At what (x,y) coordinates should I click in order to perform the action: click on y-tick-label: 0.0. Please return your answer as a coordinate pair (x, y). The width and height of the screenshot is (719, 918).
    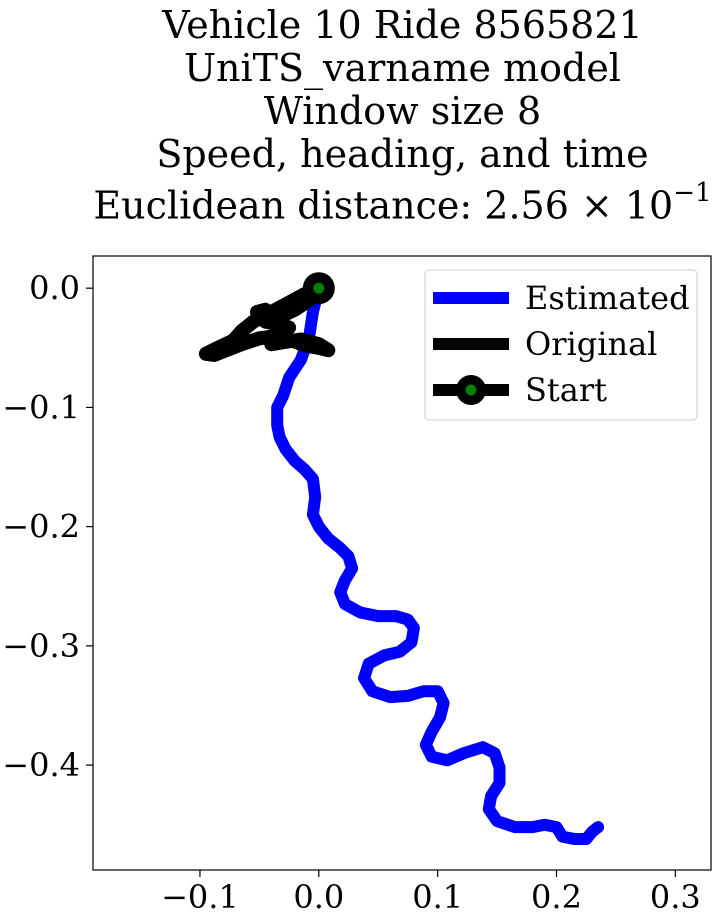
    Looking at the image, I should click on (54, 288).